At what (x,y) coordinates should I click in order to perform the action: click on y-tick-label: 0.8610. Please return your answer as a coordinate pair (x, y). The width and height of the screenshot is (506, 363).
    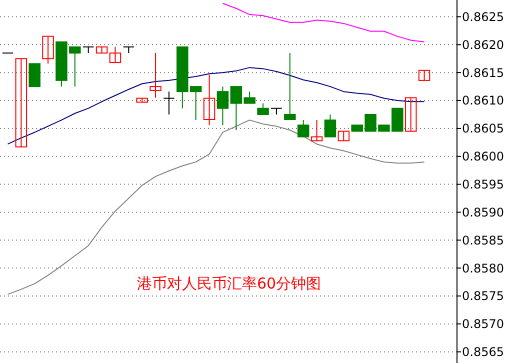
    Looking at the image, I should click on (483, 101).